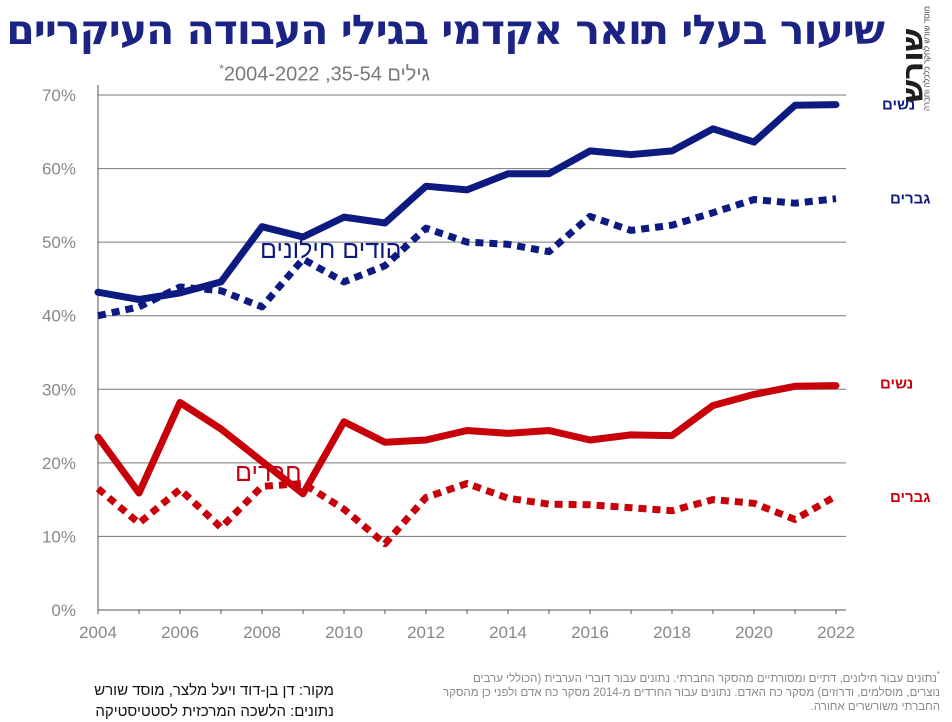  I want to click on subtitle-text: גילים 35-54, 2004-2022, so click(326, 74).